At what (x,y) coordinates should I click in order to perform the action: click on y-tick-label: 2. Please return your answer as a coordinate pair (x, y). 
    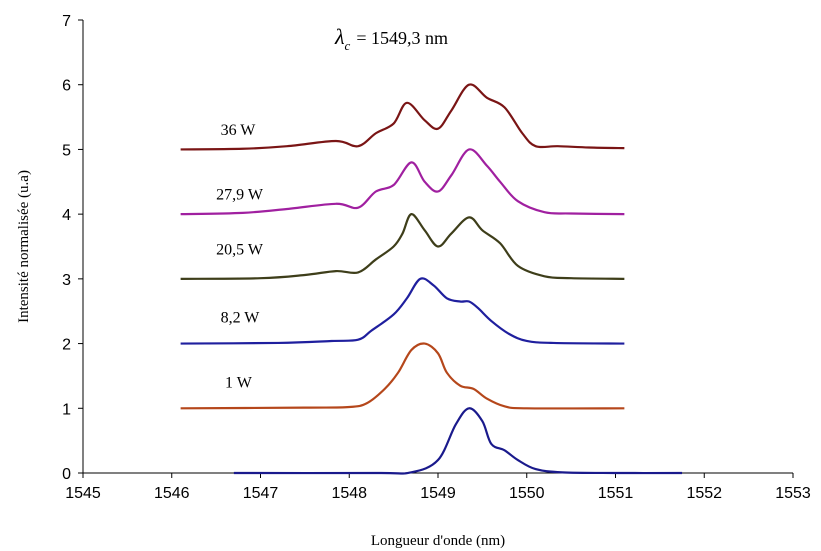
    Looking at the image, I should click on (66, 345).